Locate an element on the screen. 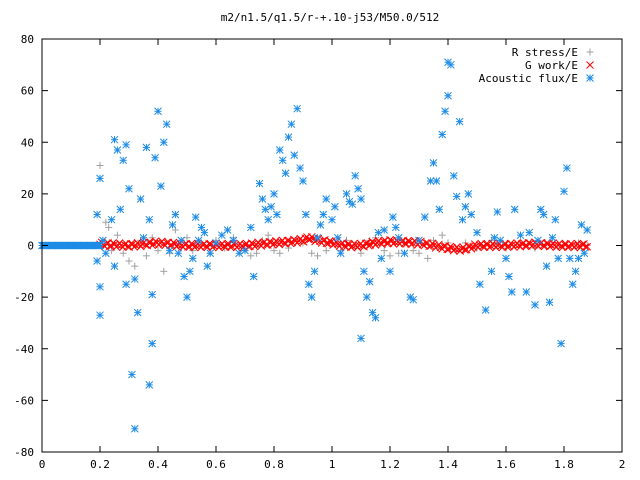  y-tick-label: -20 is located at coordinates (24, 297).